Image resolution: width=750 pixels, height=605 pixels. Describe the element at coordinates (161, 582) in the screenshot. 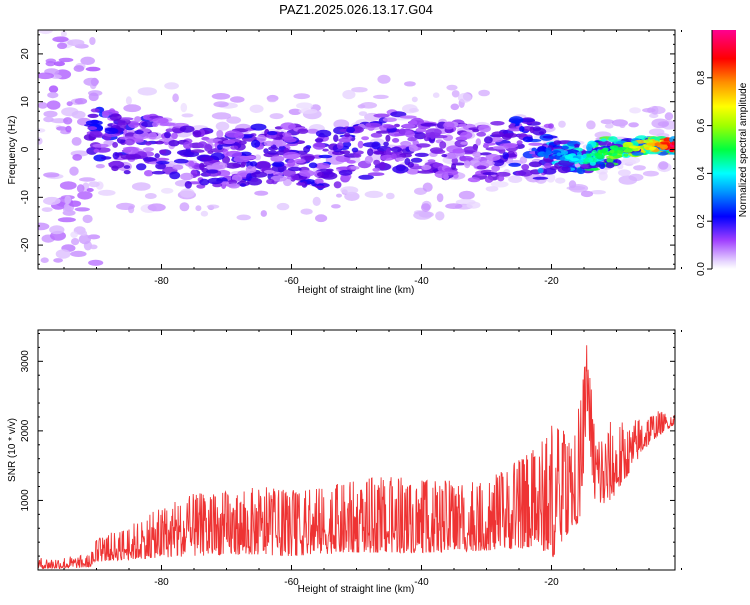

I see `x-tick-label: -80` at that location.